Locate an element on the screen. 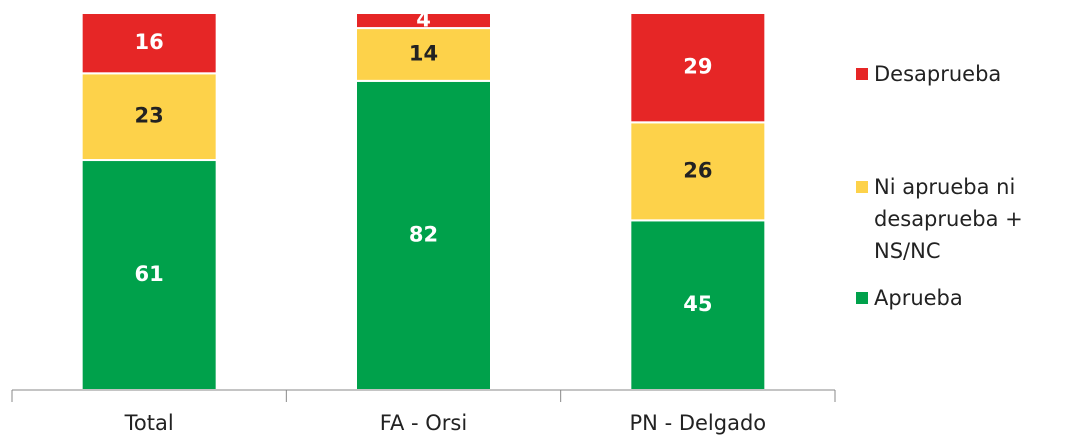  data-label: 45 is located at coordinates (697, 304).